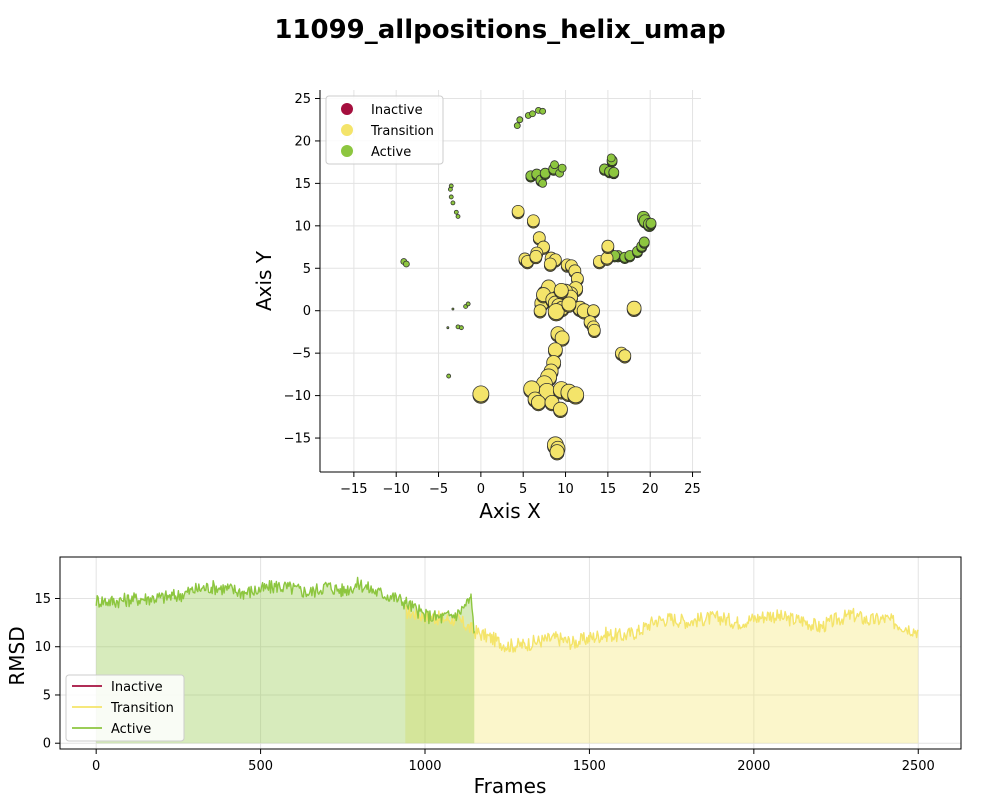 The height and width of the screenshot is (800, 1000). I want to click on scatter-y-tick-label: −15, so click(297, 439).